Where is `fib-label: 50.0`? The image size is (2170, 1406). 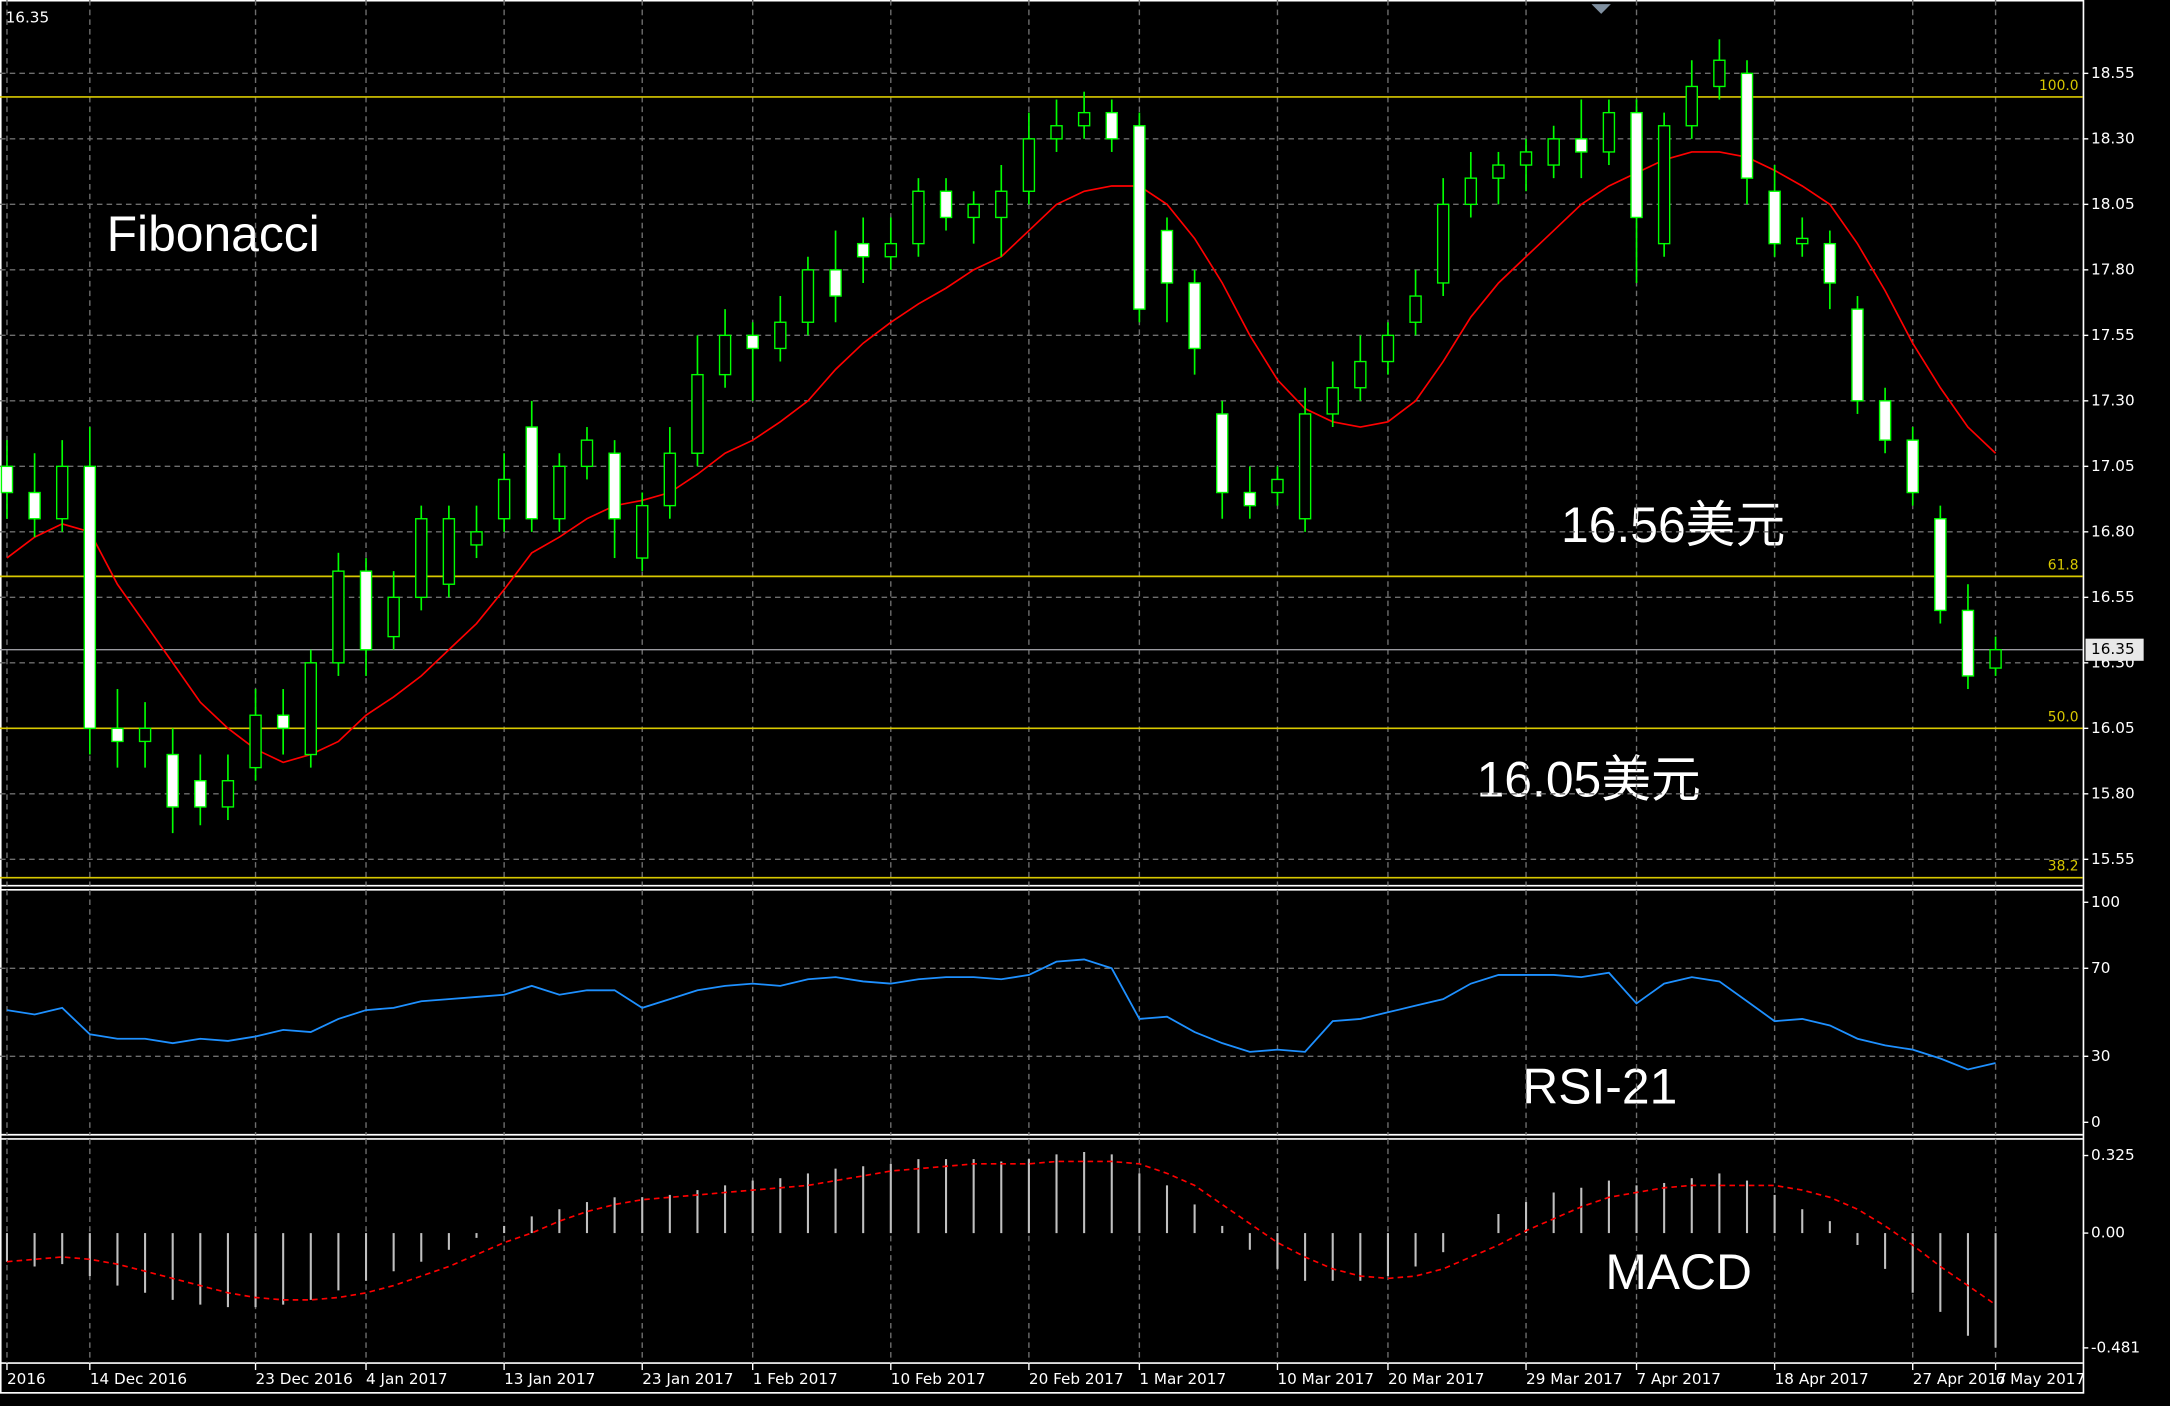 fib-label: 50.0 is located at coordinates (2063, 717).